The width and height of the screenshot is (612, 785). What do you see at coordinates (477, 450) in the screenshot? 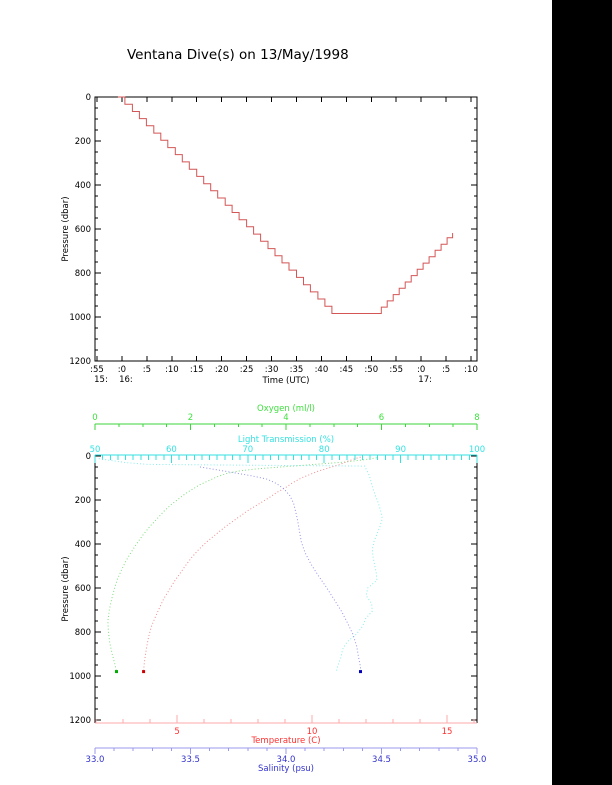
I see `svg-text: 100` at bounding box center [477, 450].